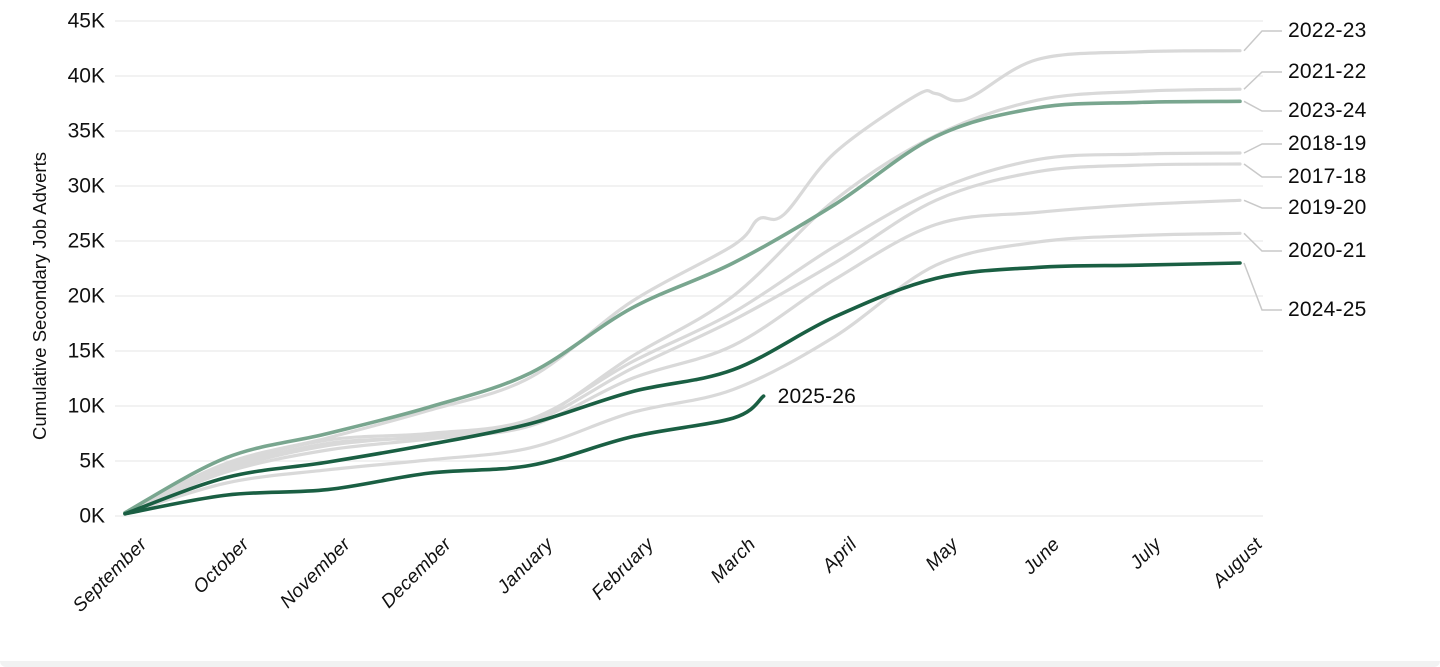 This screenshot has height=667, width=1440. Describe the element at coordinates (92, 461) in the screenshot. I see `y-tick-label: 5K` at that location.